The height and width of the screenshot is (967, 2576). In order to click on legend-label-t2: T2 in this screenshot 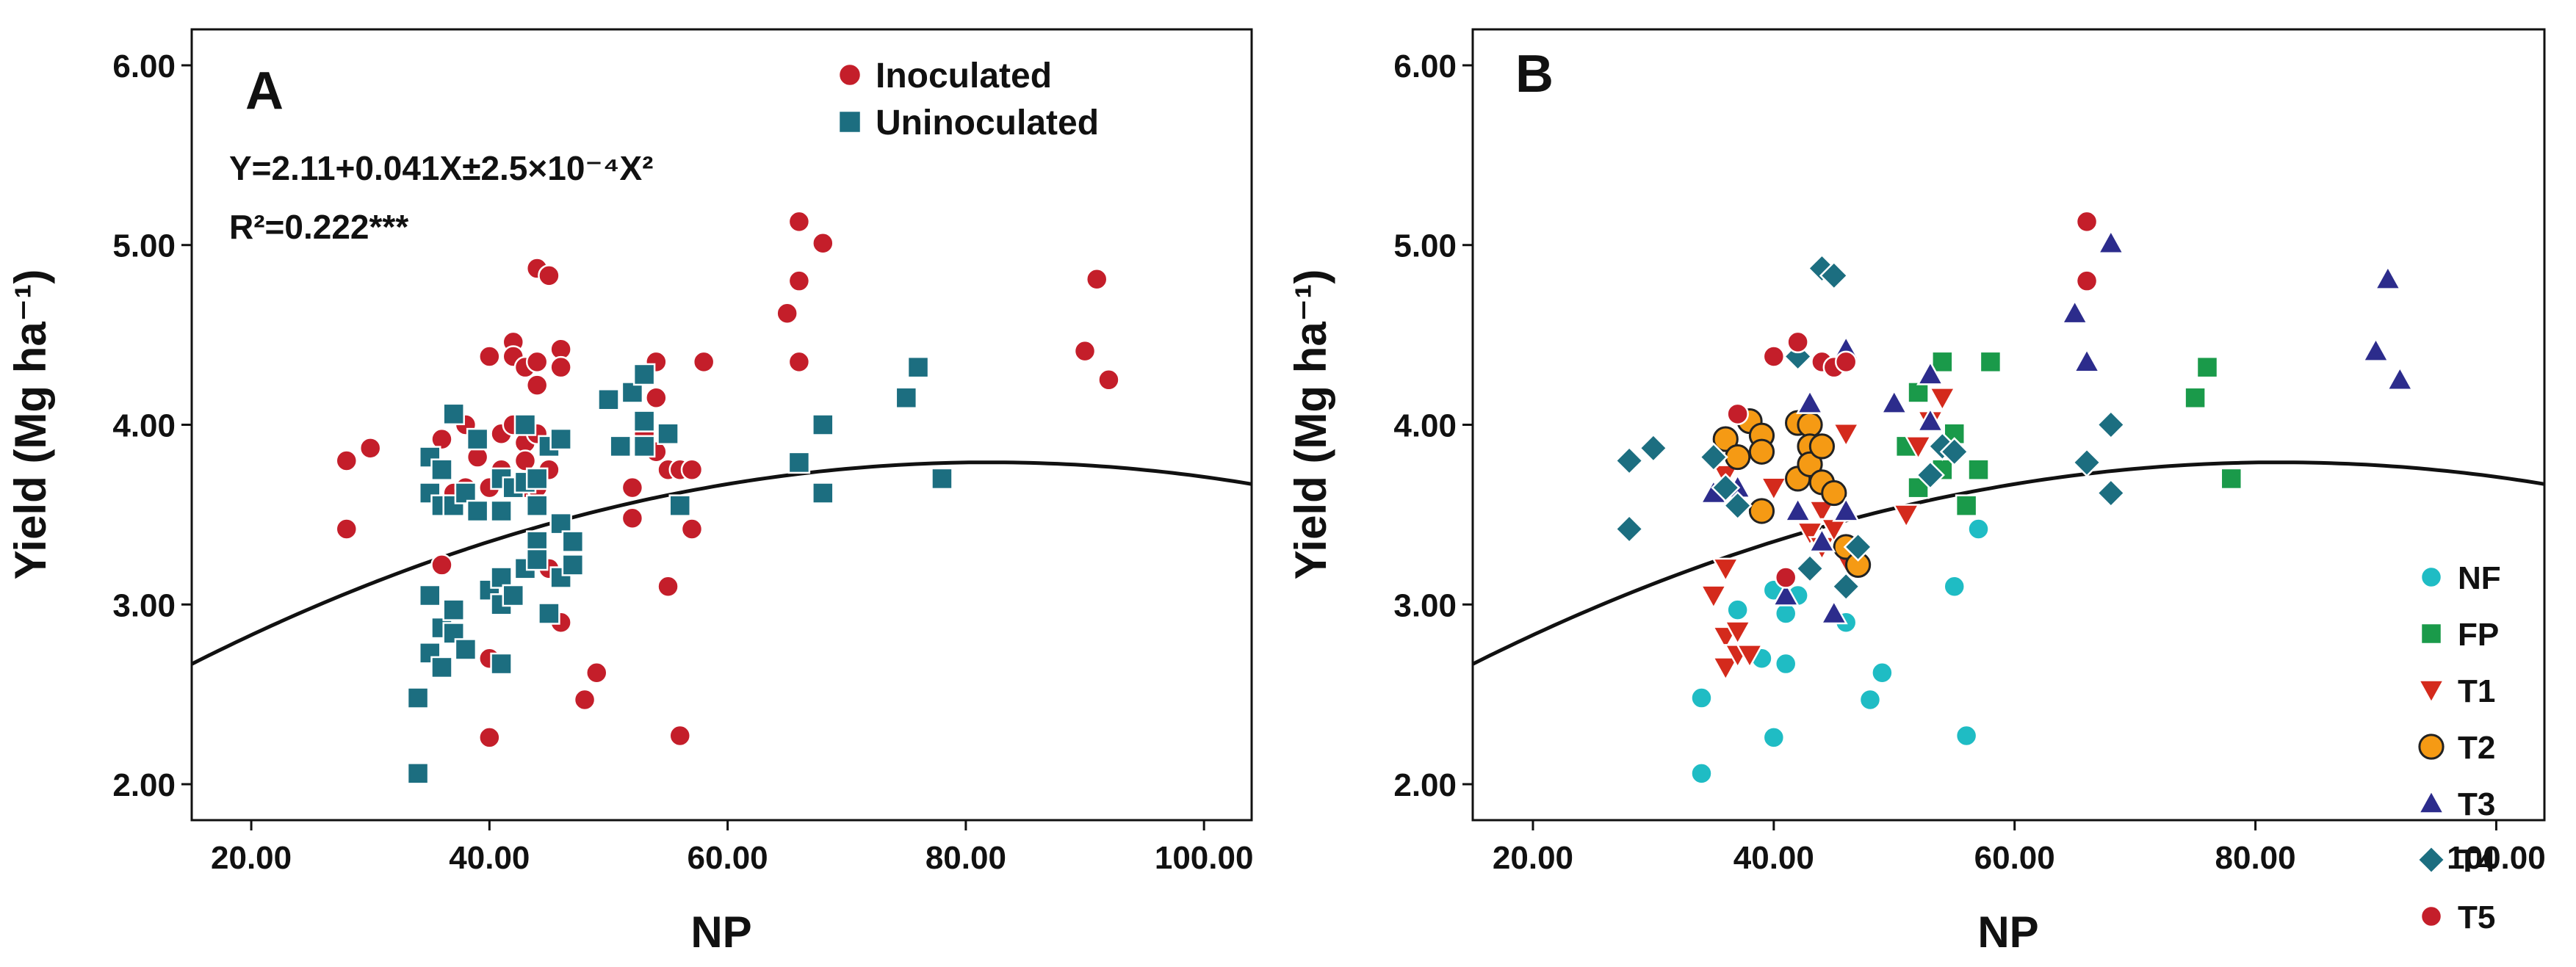, I will do `click(2477, 748)`.